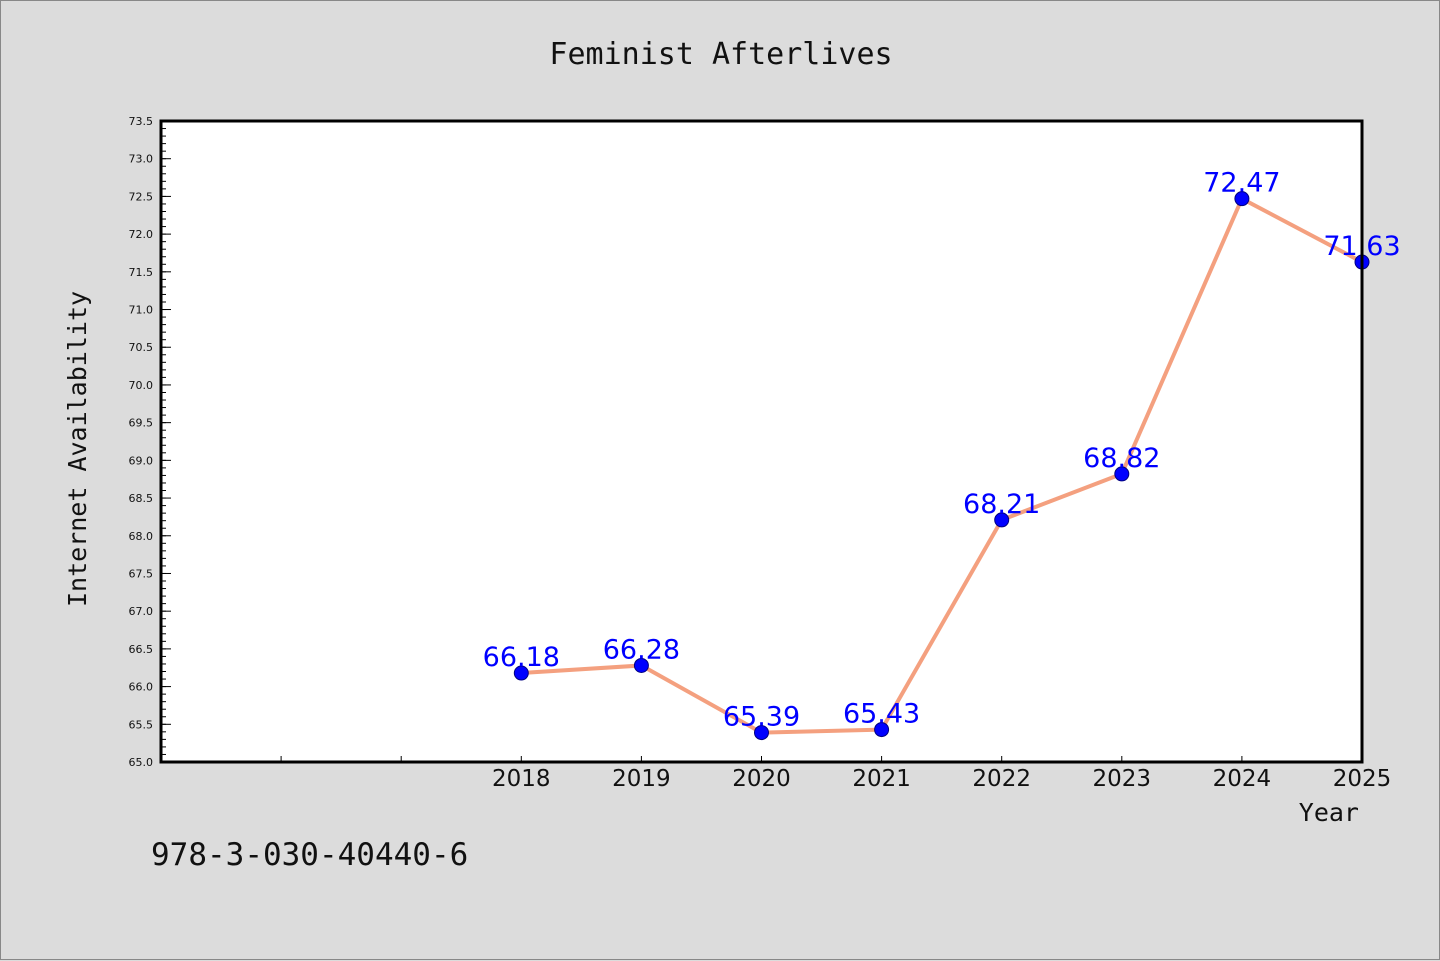 This screenshot has width=1440, height=961. Describe the element at coordinates (141, 611) in the screenshot. I see `y-tick-label: 67.0` at that location.